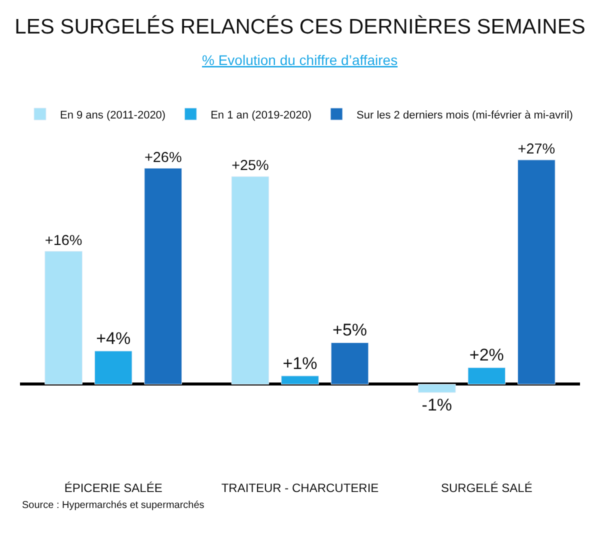 The image size is (600, 534). I want to click on data-label: +4%, so click(113, 338).